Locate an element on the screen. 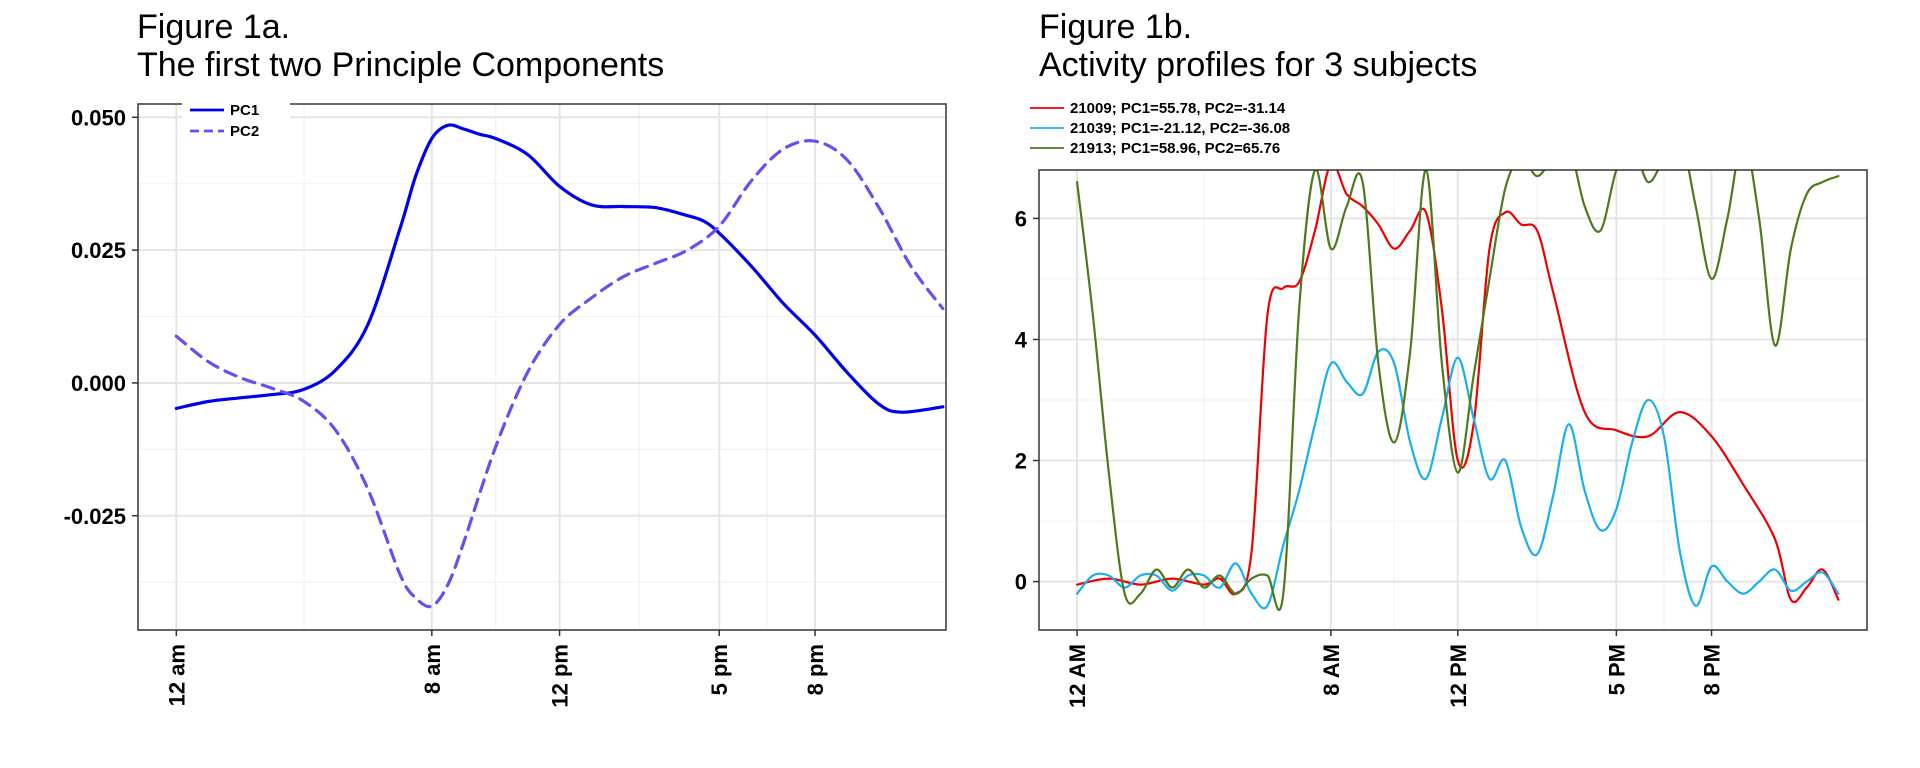  legend-label: 21039; PC1=-21.12, PC2=-36.08 is located at coordinates (1180, 128).